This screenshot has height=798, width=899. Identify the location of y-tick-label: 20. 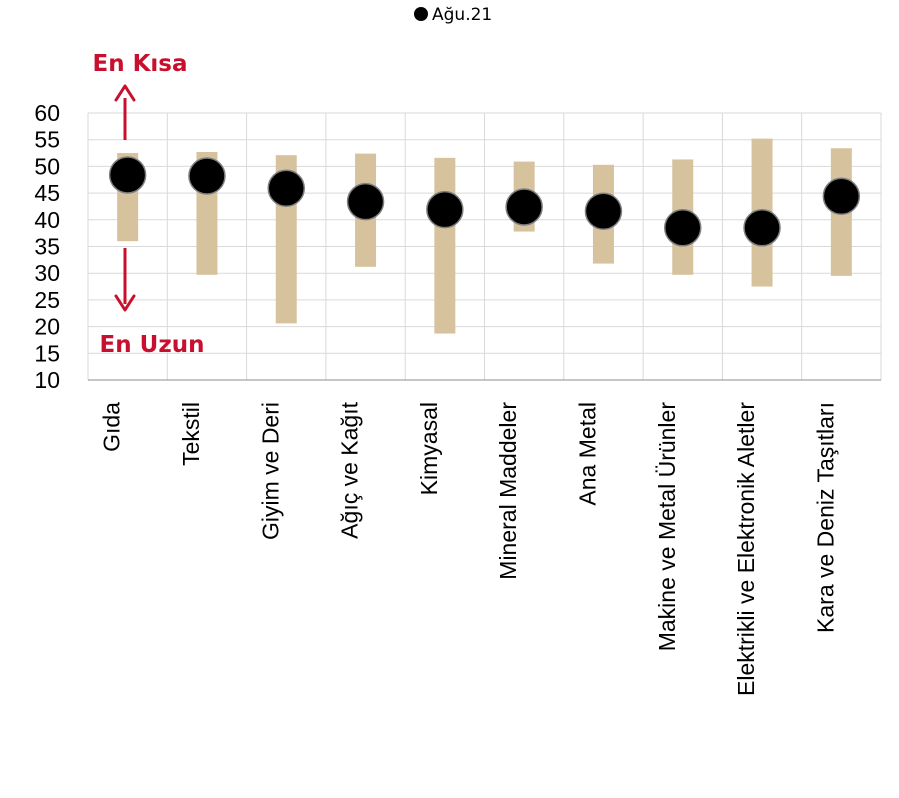
(47, 327).